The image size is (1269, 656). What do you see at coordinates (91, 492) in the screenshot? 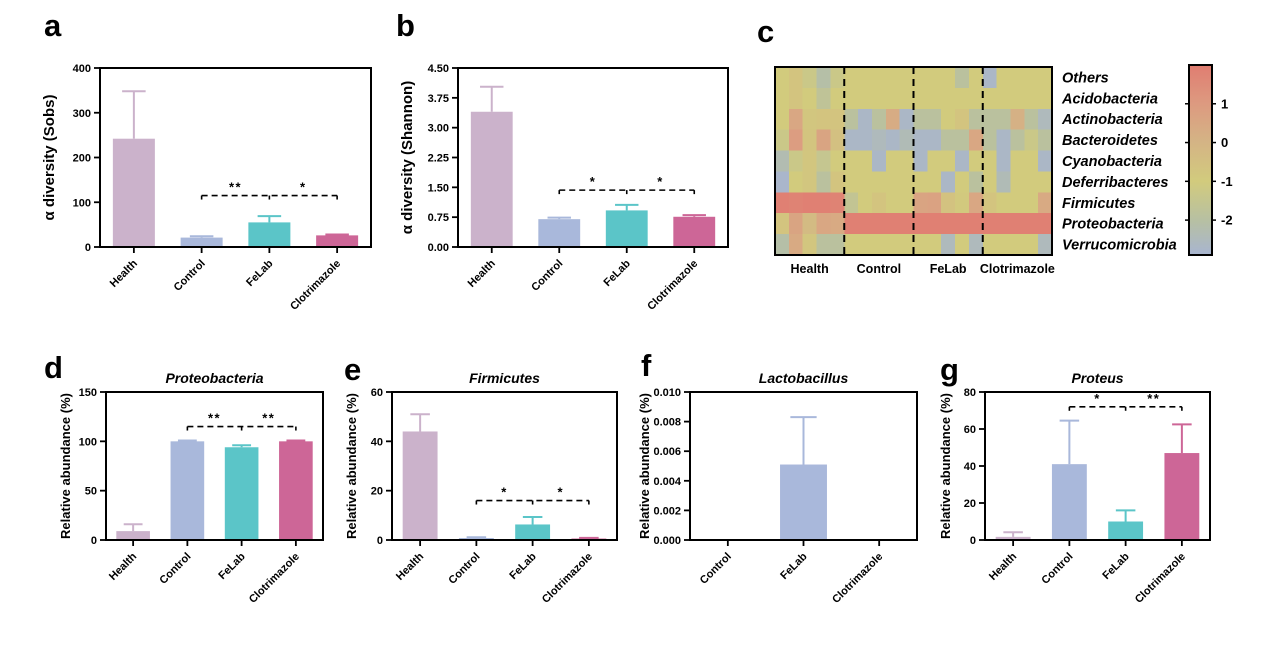
I see `y-tick-label: 50` at bounding box center [91, 492].